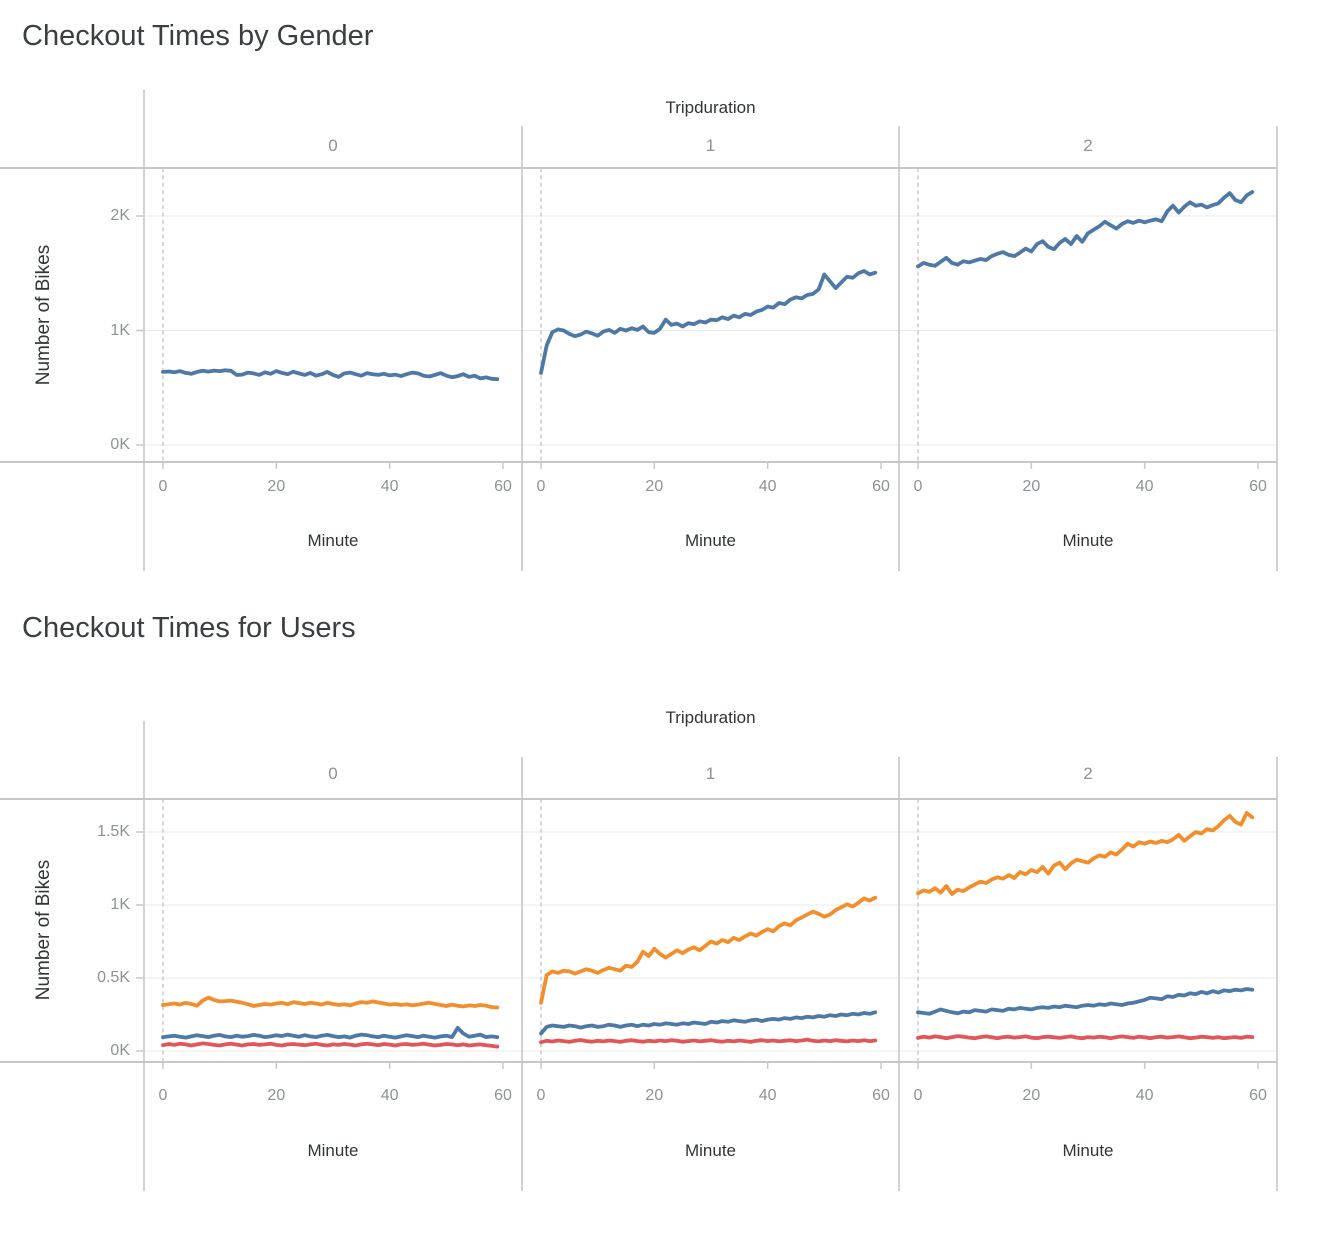 Image resolution: width=1318 pixels, height=1240 pixels. What do you see at coordinates (113, 831) in the screenshot?
I see `y-axis-tick-label: 1.5K` at bounding box center [113, 831].